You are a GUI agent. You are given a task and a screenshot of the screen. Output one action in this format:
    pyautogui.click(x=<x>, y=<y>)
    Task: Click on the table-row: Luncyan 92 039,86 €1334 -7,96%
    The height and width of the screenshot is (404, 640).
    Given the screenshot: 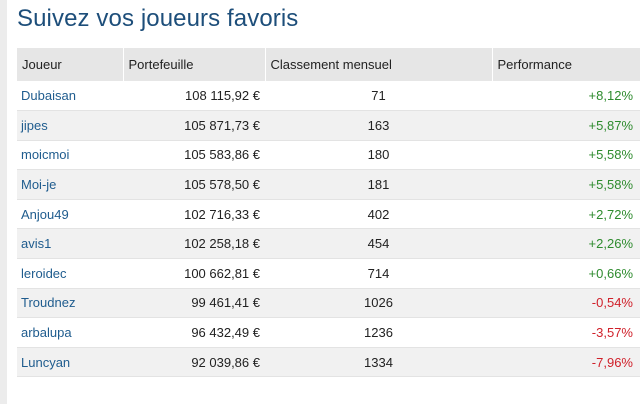 What is the action you would take?
    pyautogui.click(x=328, y=362)
    